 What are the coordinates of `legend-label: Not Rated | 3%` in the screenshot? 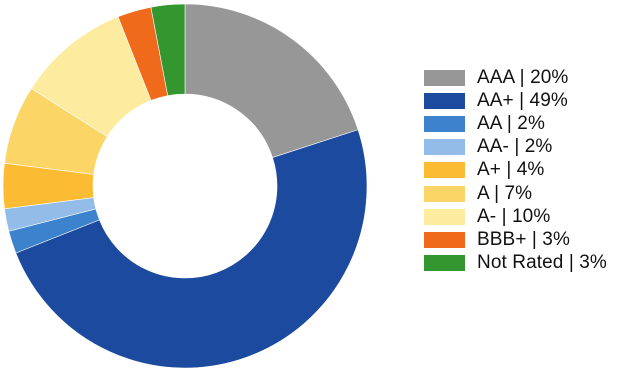 It's located at (542, 263).